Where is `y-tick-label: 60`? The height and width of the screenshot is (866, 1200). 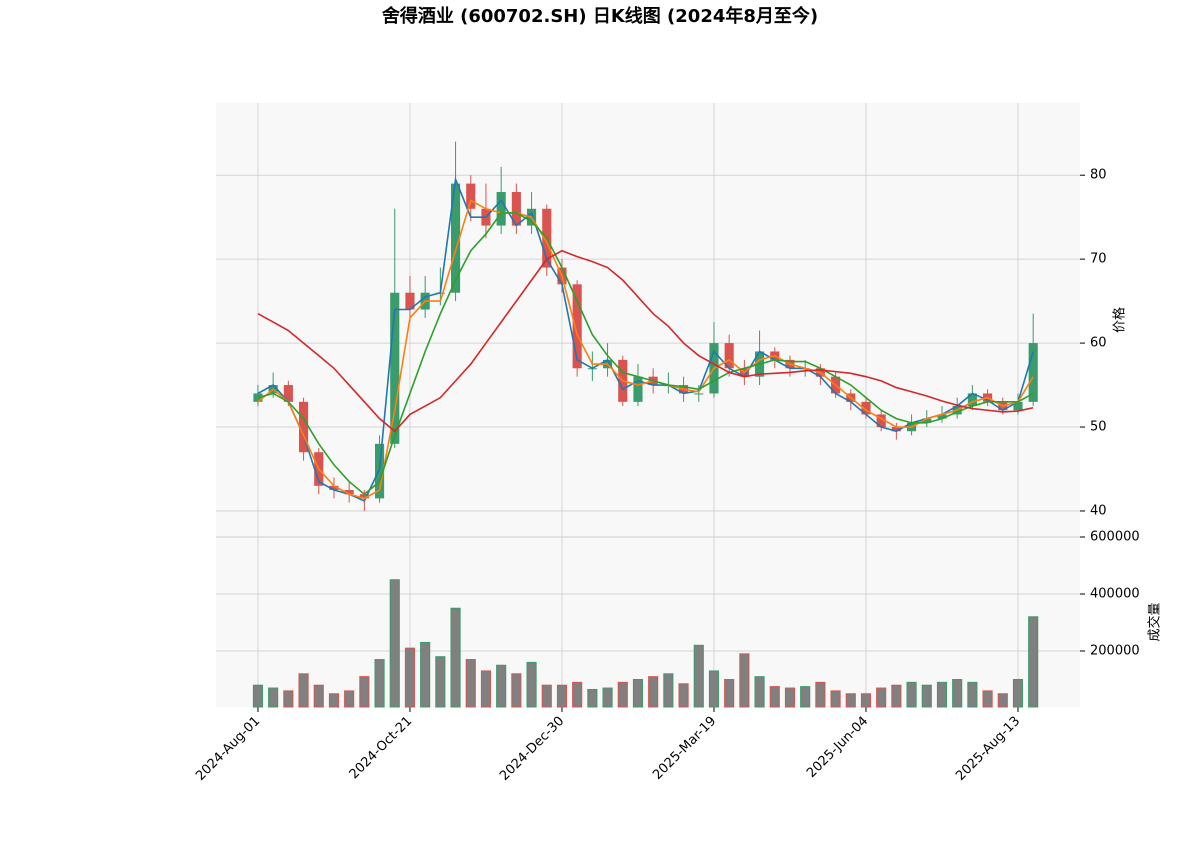
y-tick-label: 60 is located at coordinates (1098, 343).